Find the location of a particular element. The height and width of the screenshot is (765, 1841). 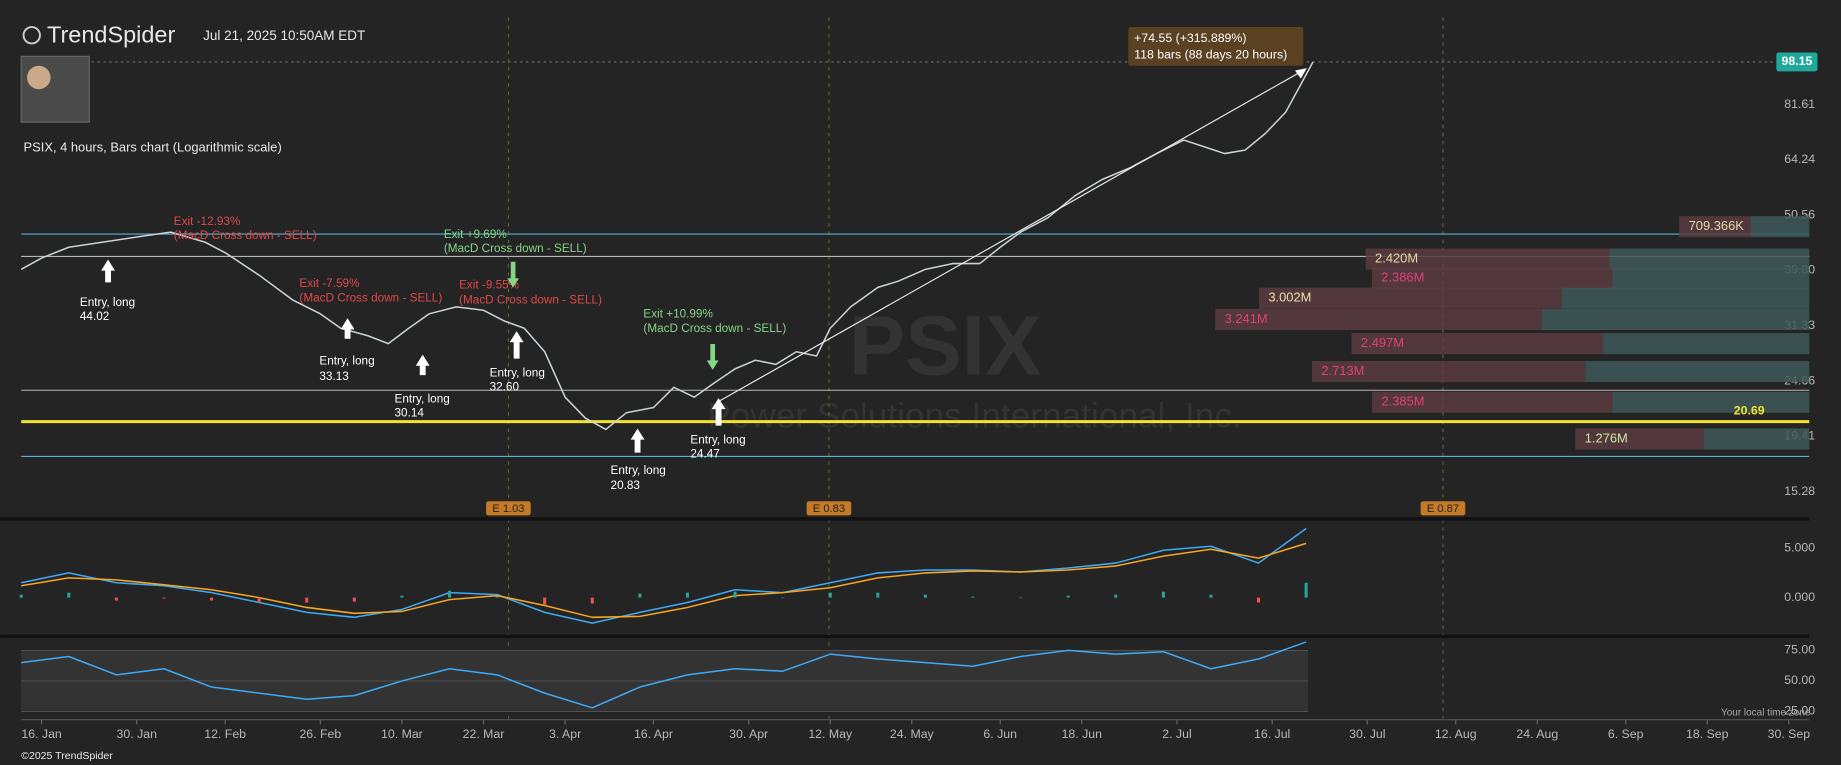

x-tick-label: 24. May is located at coordinates (912, 734).